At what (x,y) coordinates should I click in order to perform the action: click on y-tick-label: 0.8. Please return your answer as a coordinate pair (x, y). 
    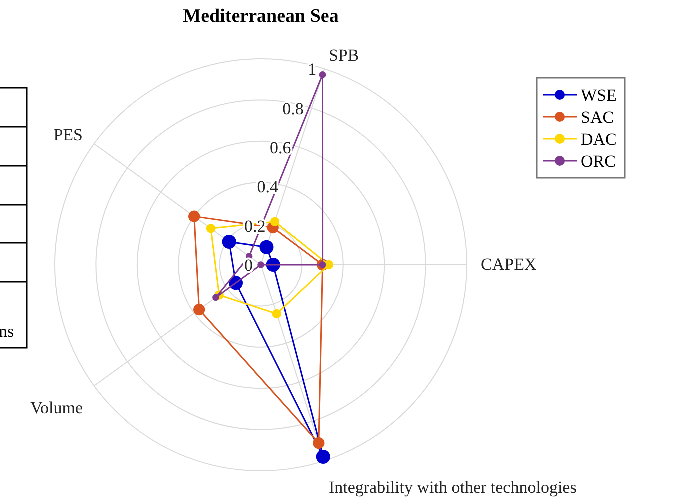
    Looking at the image, I should click on (293, 108).